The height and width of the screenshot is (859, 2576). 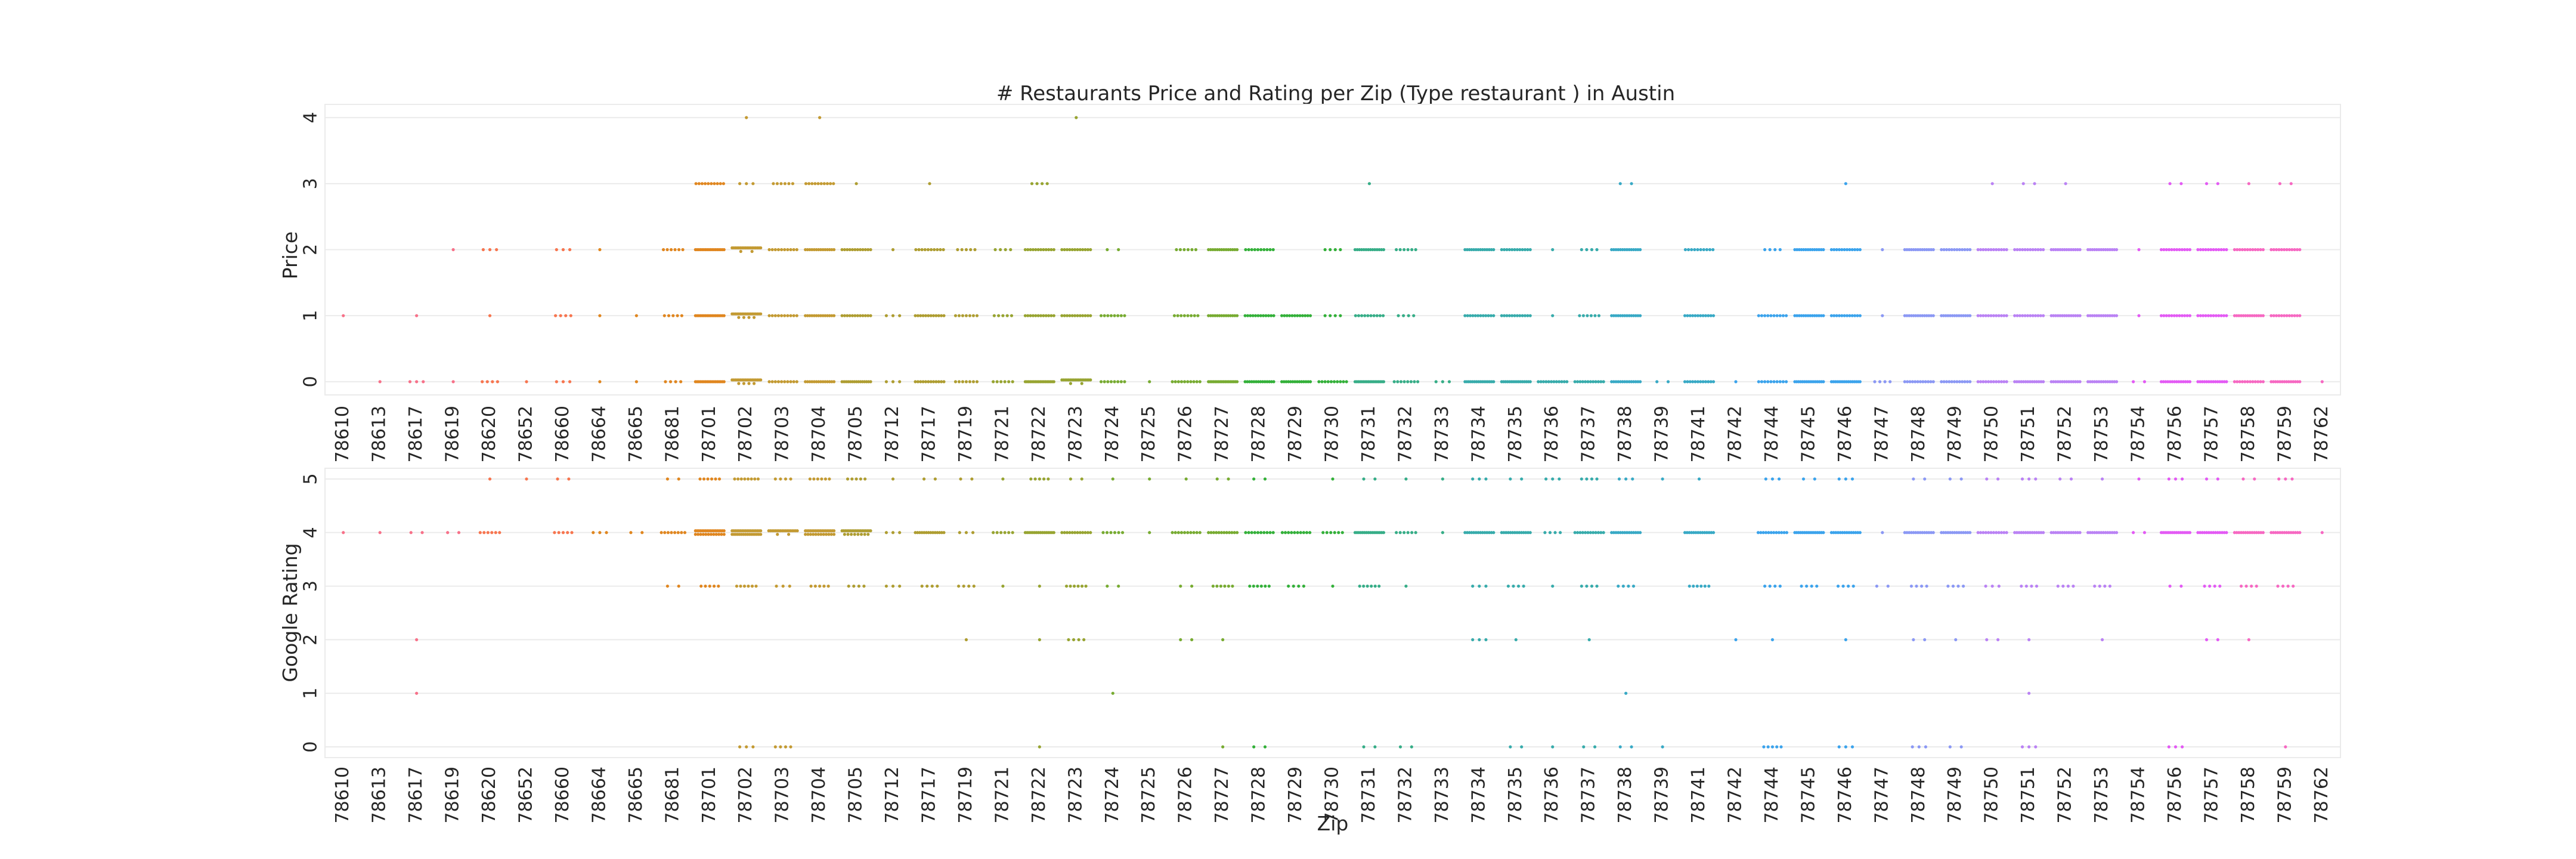 What do you see at coordinates (1260, 434) in the screenshot?
I see `price-x-tick-label: 78728` at bounding box center [1260, 434].